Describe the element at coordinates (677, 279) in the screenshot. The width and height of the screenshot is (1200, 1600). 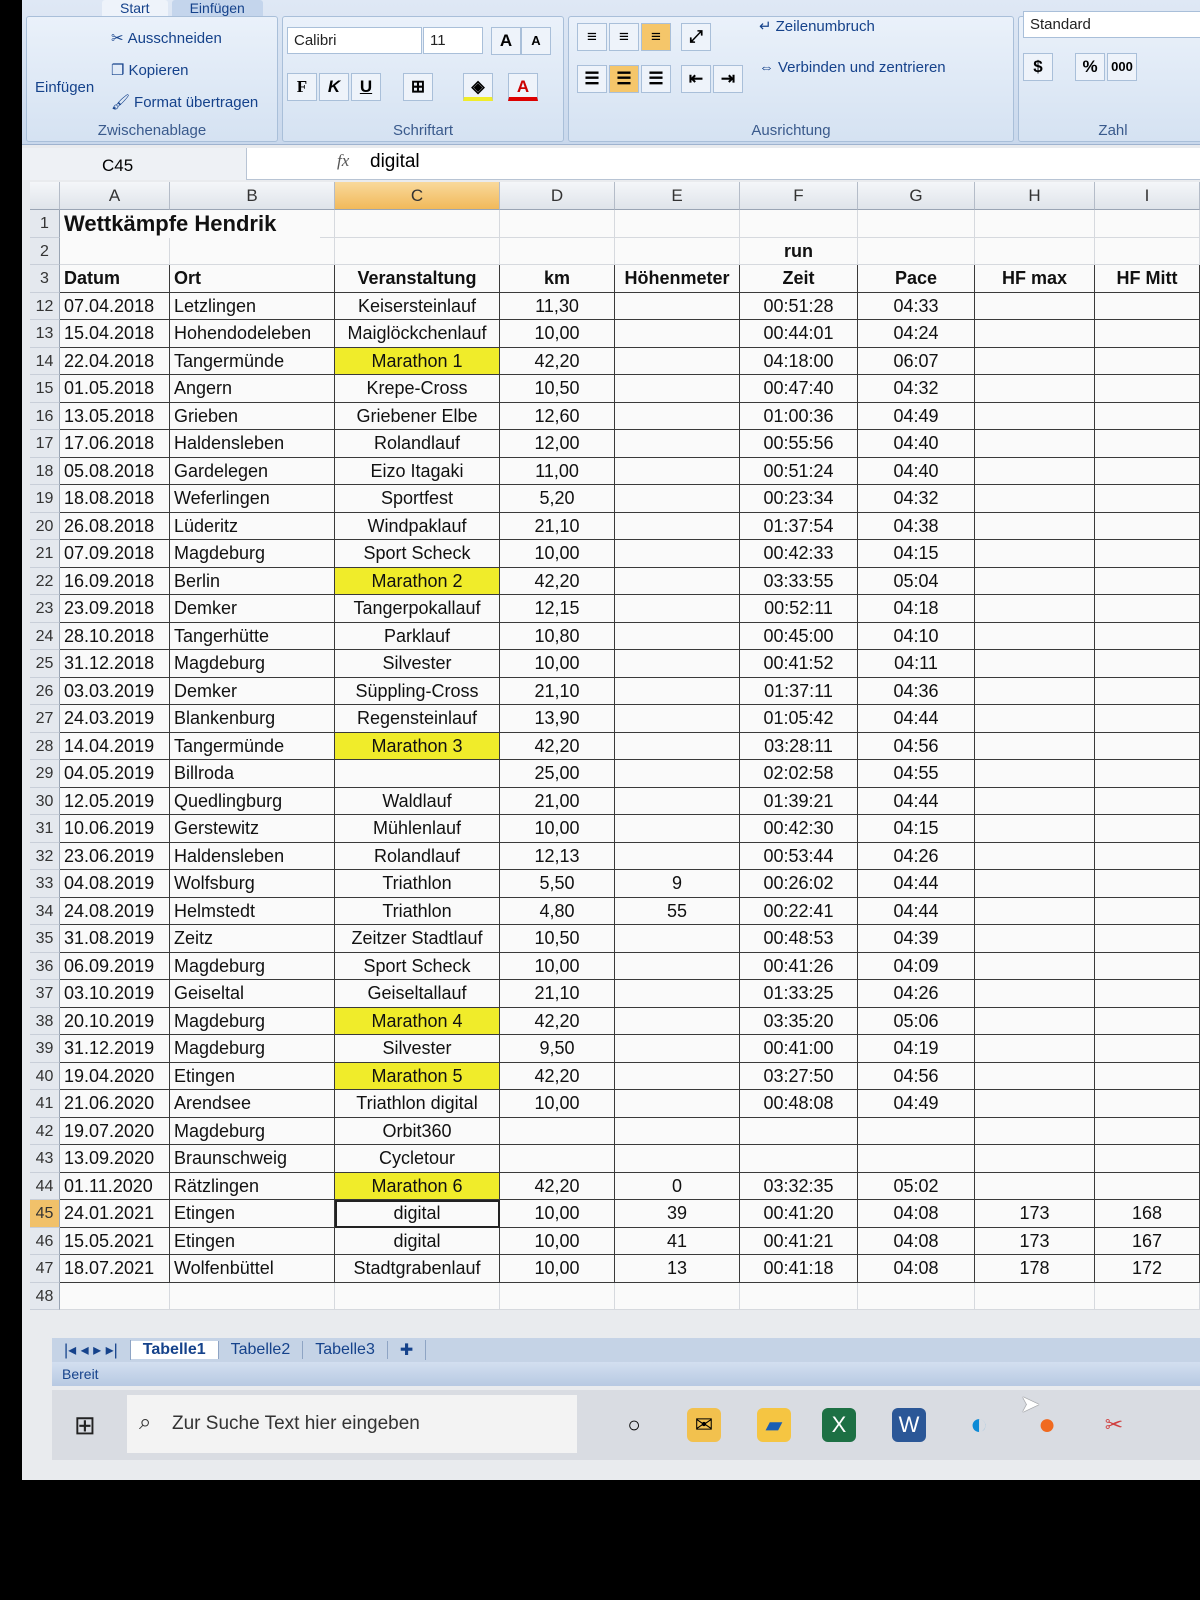
I see `column-label: Höhenmeter` at that location.